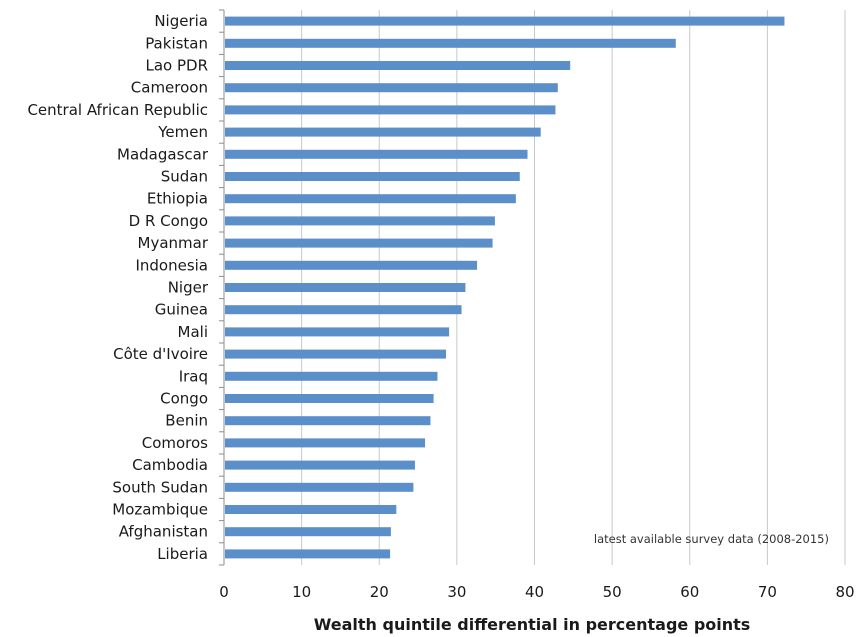 Image resolution: width=860 pixels, height=637 pixels. I want to click on category-label: Comoros, so click(175, 443).